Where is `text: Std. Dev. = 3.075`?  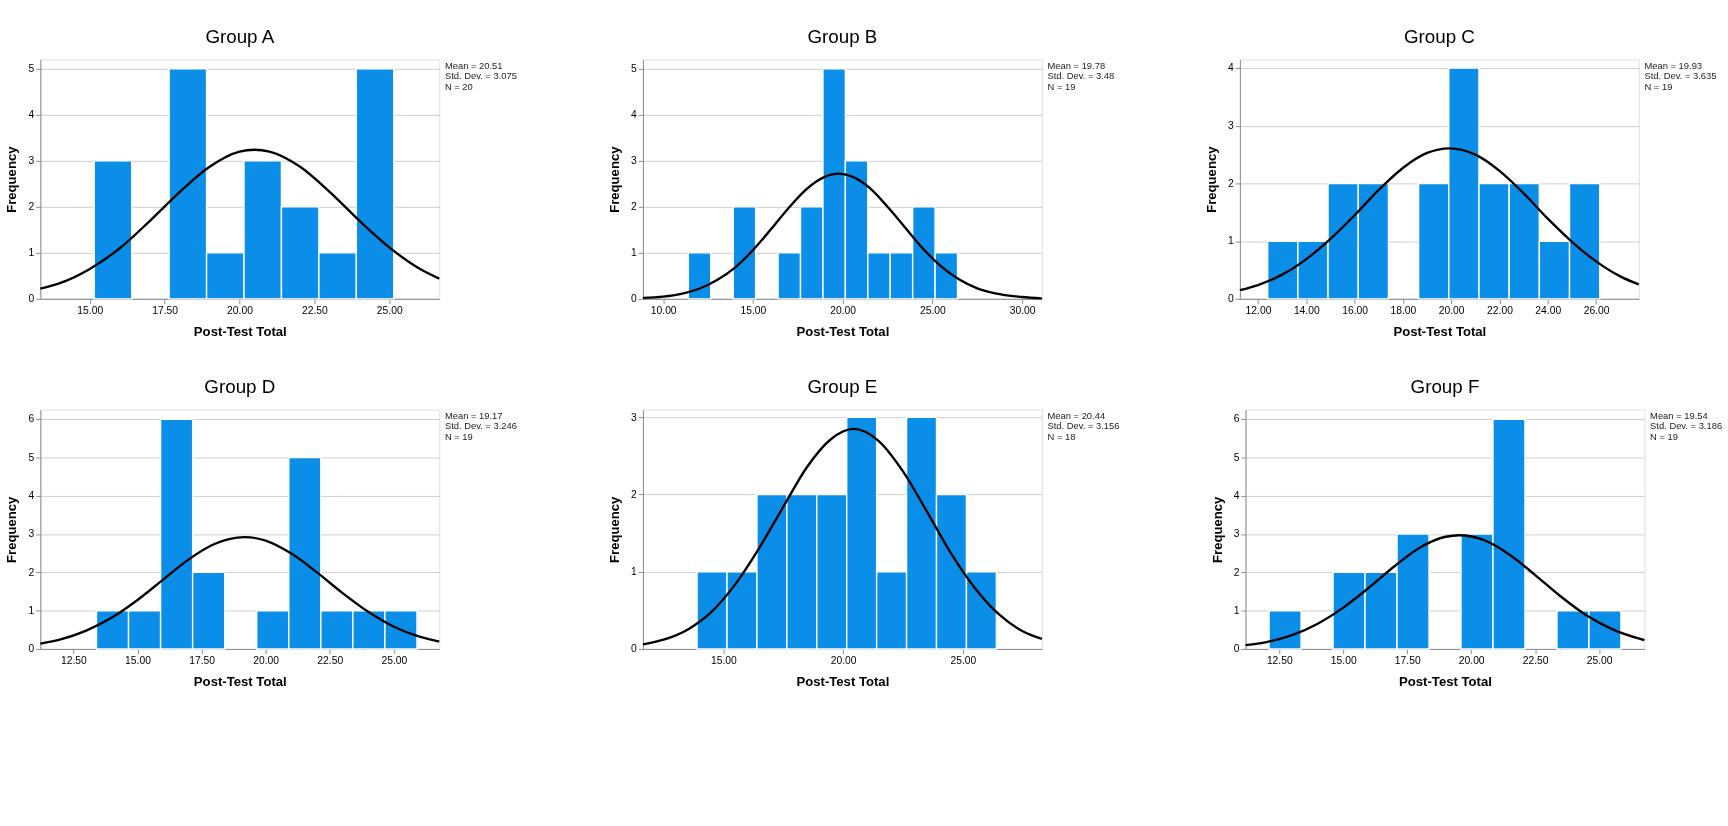
text: Std. Dev. = 3.075 is located at coordinates (480, 76).